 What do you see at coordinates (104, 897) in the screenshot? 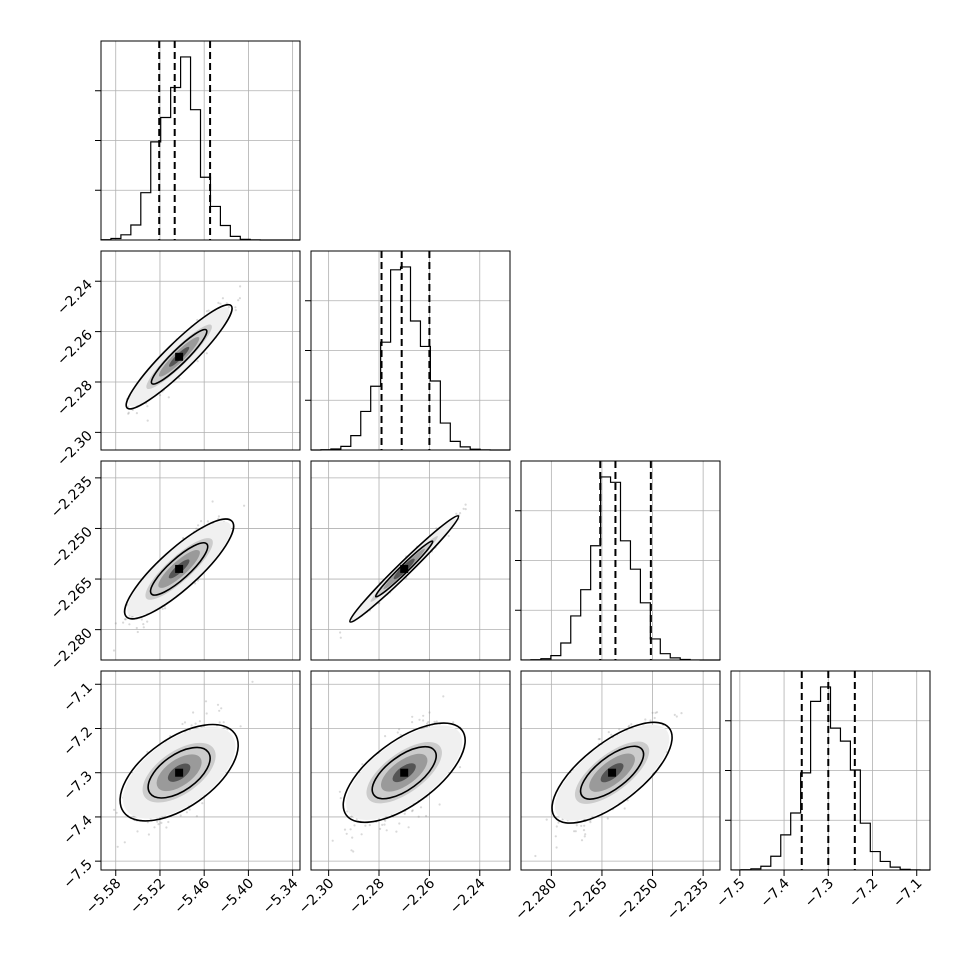
I see `x-tick-label-0-0: −5.58` at bounding box center [104, 897].